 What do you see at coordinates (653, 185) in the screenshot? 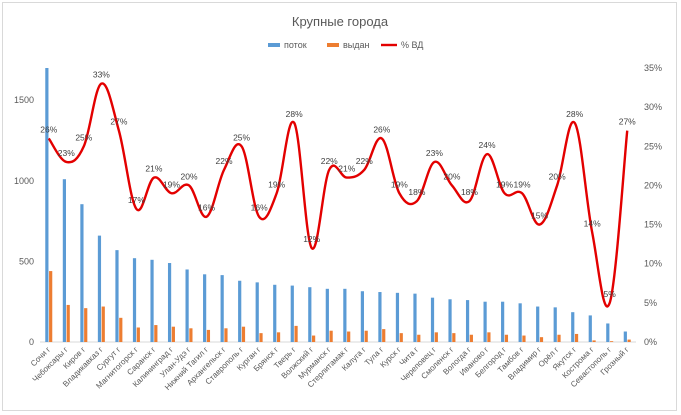
I see `y-right-tick-label: 20%` at bounding box center [653, 185].